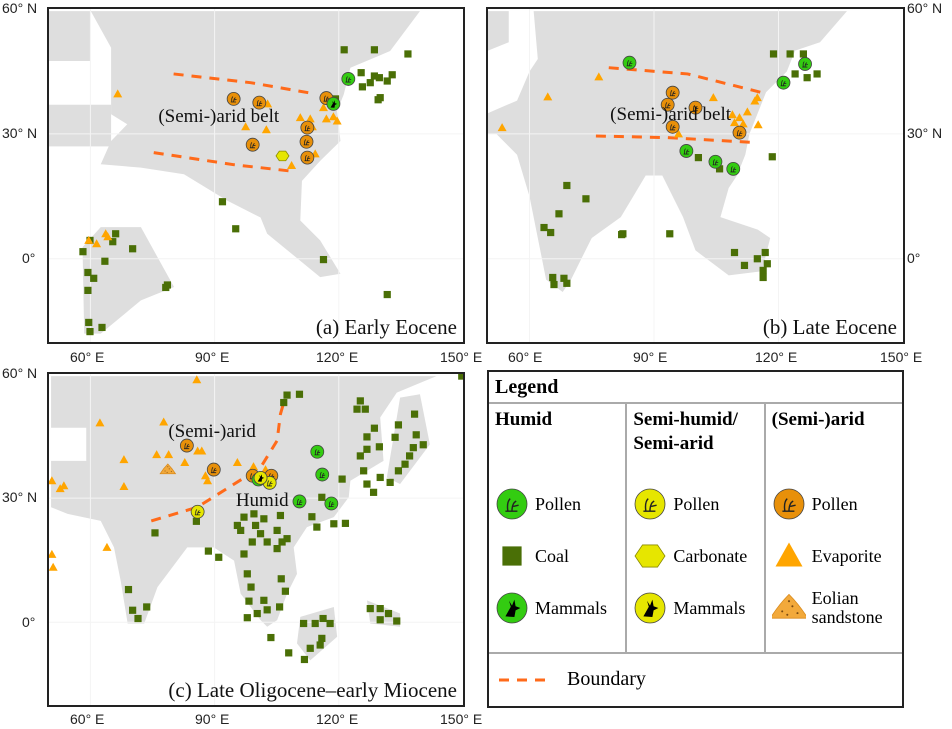 The height and width of the screenshot is (729, 952). What do you see at coordinates (386, 327) in the screenshot?
I see `panel-title: (a) Early Eocene` at bounding box center [386, 327].